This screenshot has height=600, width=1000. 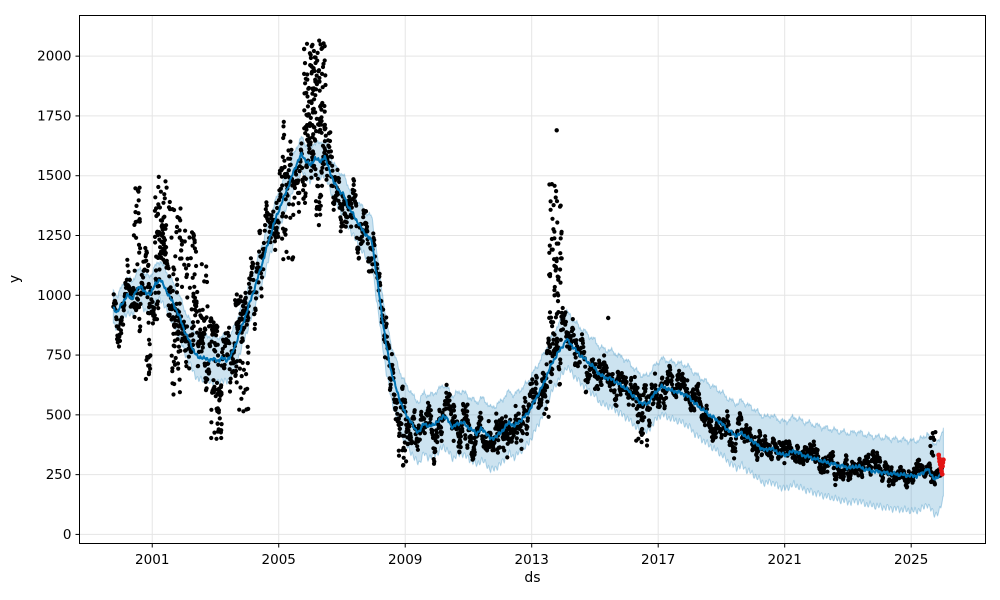 I want to click on x-tick-label: 2013, so click(x=532, y=560).